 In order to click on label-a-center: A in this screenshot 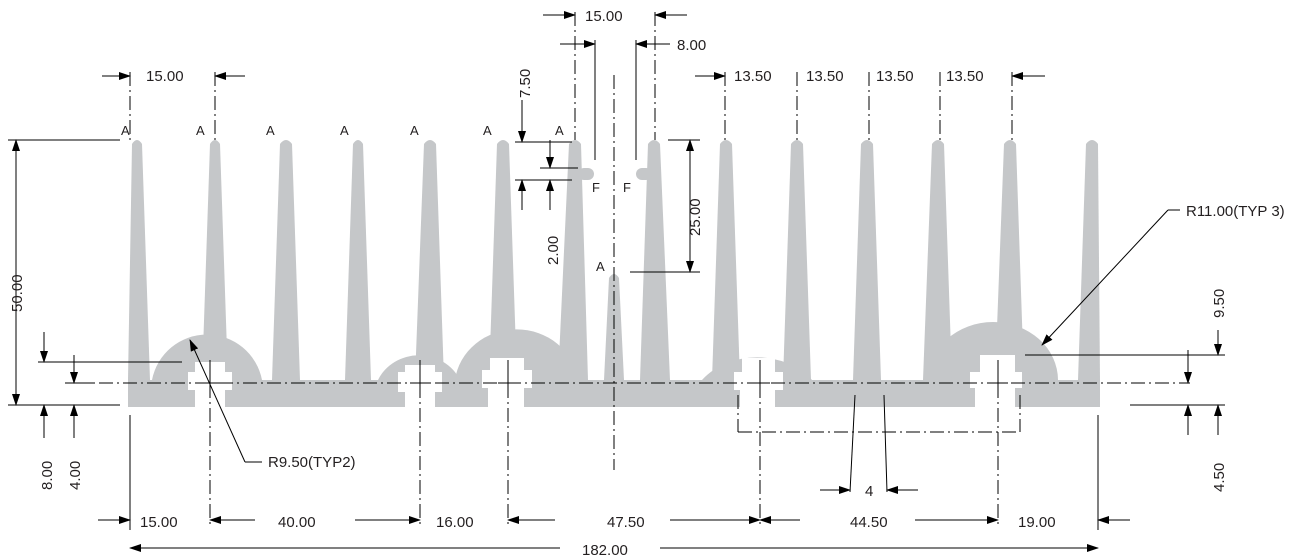, I will do `click(600, 266)`.